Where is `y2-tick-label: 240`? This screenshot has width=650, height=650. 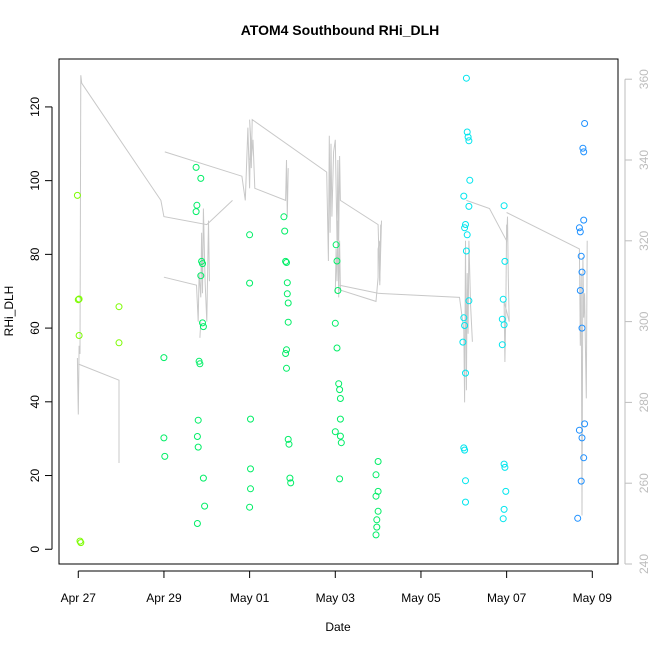
y2-tick-label: 240 is located at coordinates (643, 564).